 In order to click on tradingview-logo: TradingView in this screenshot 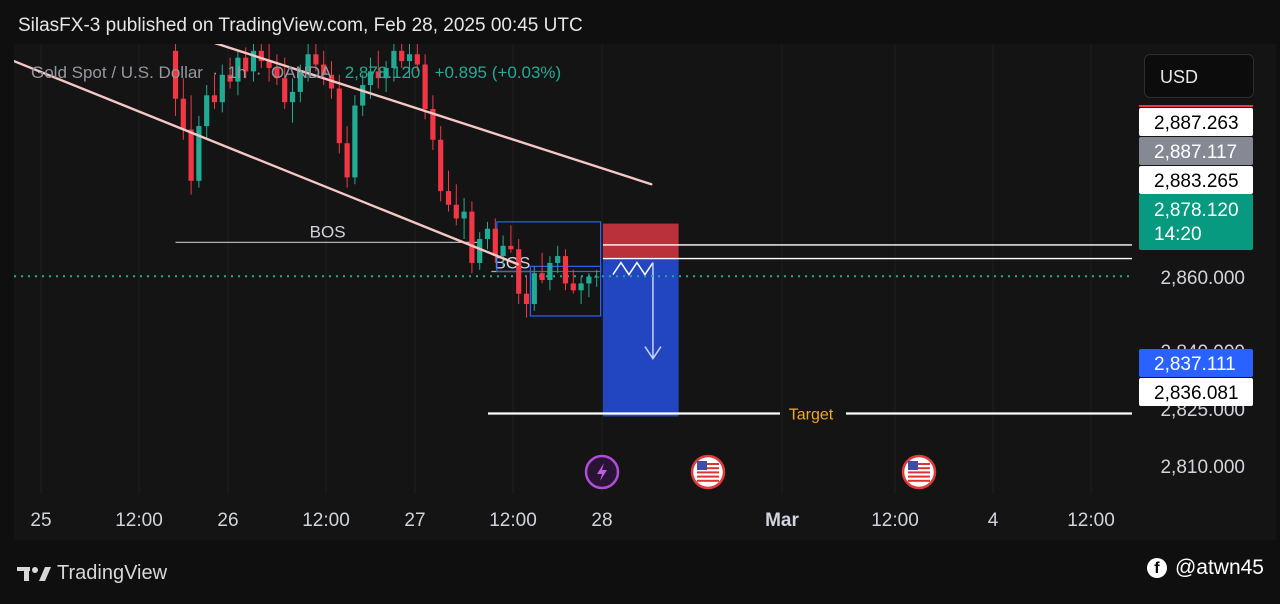, I will do `click(92, 573)`.